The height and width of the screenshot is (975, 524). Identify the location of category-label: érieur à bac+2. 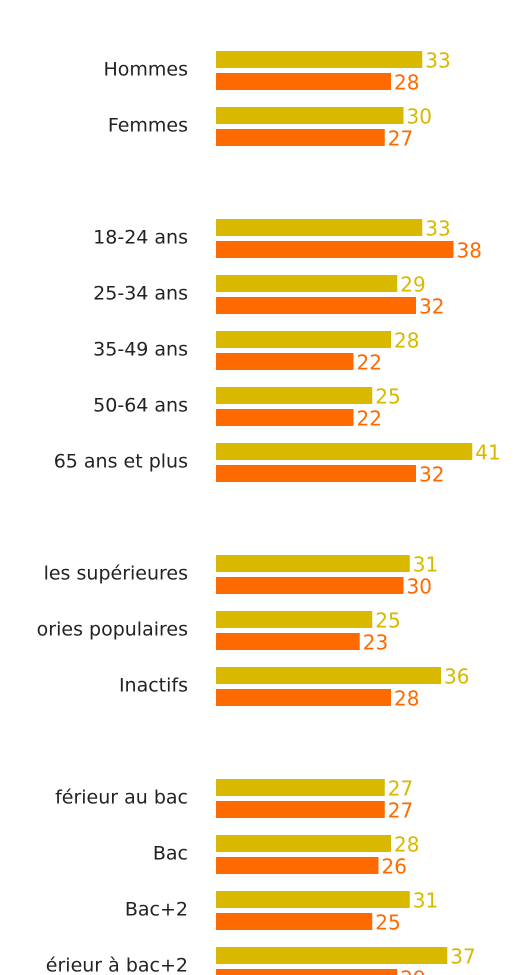
(117, 965).